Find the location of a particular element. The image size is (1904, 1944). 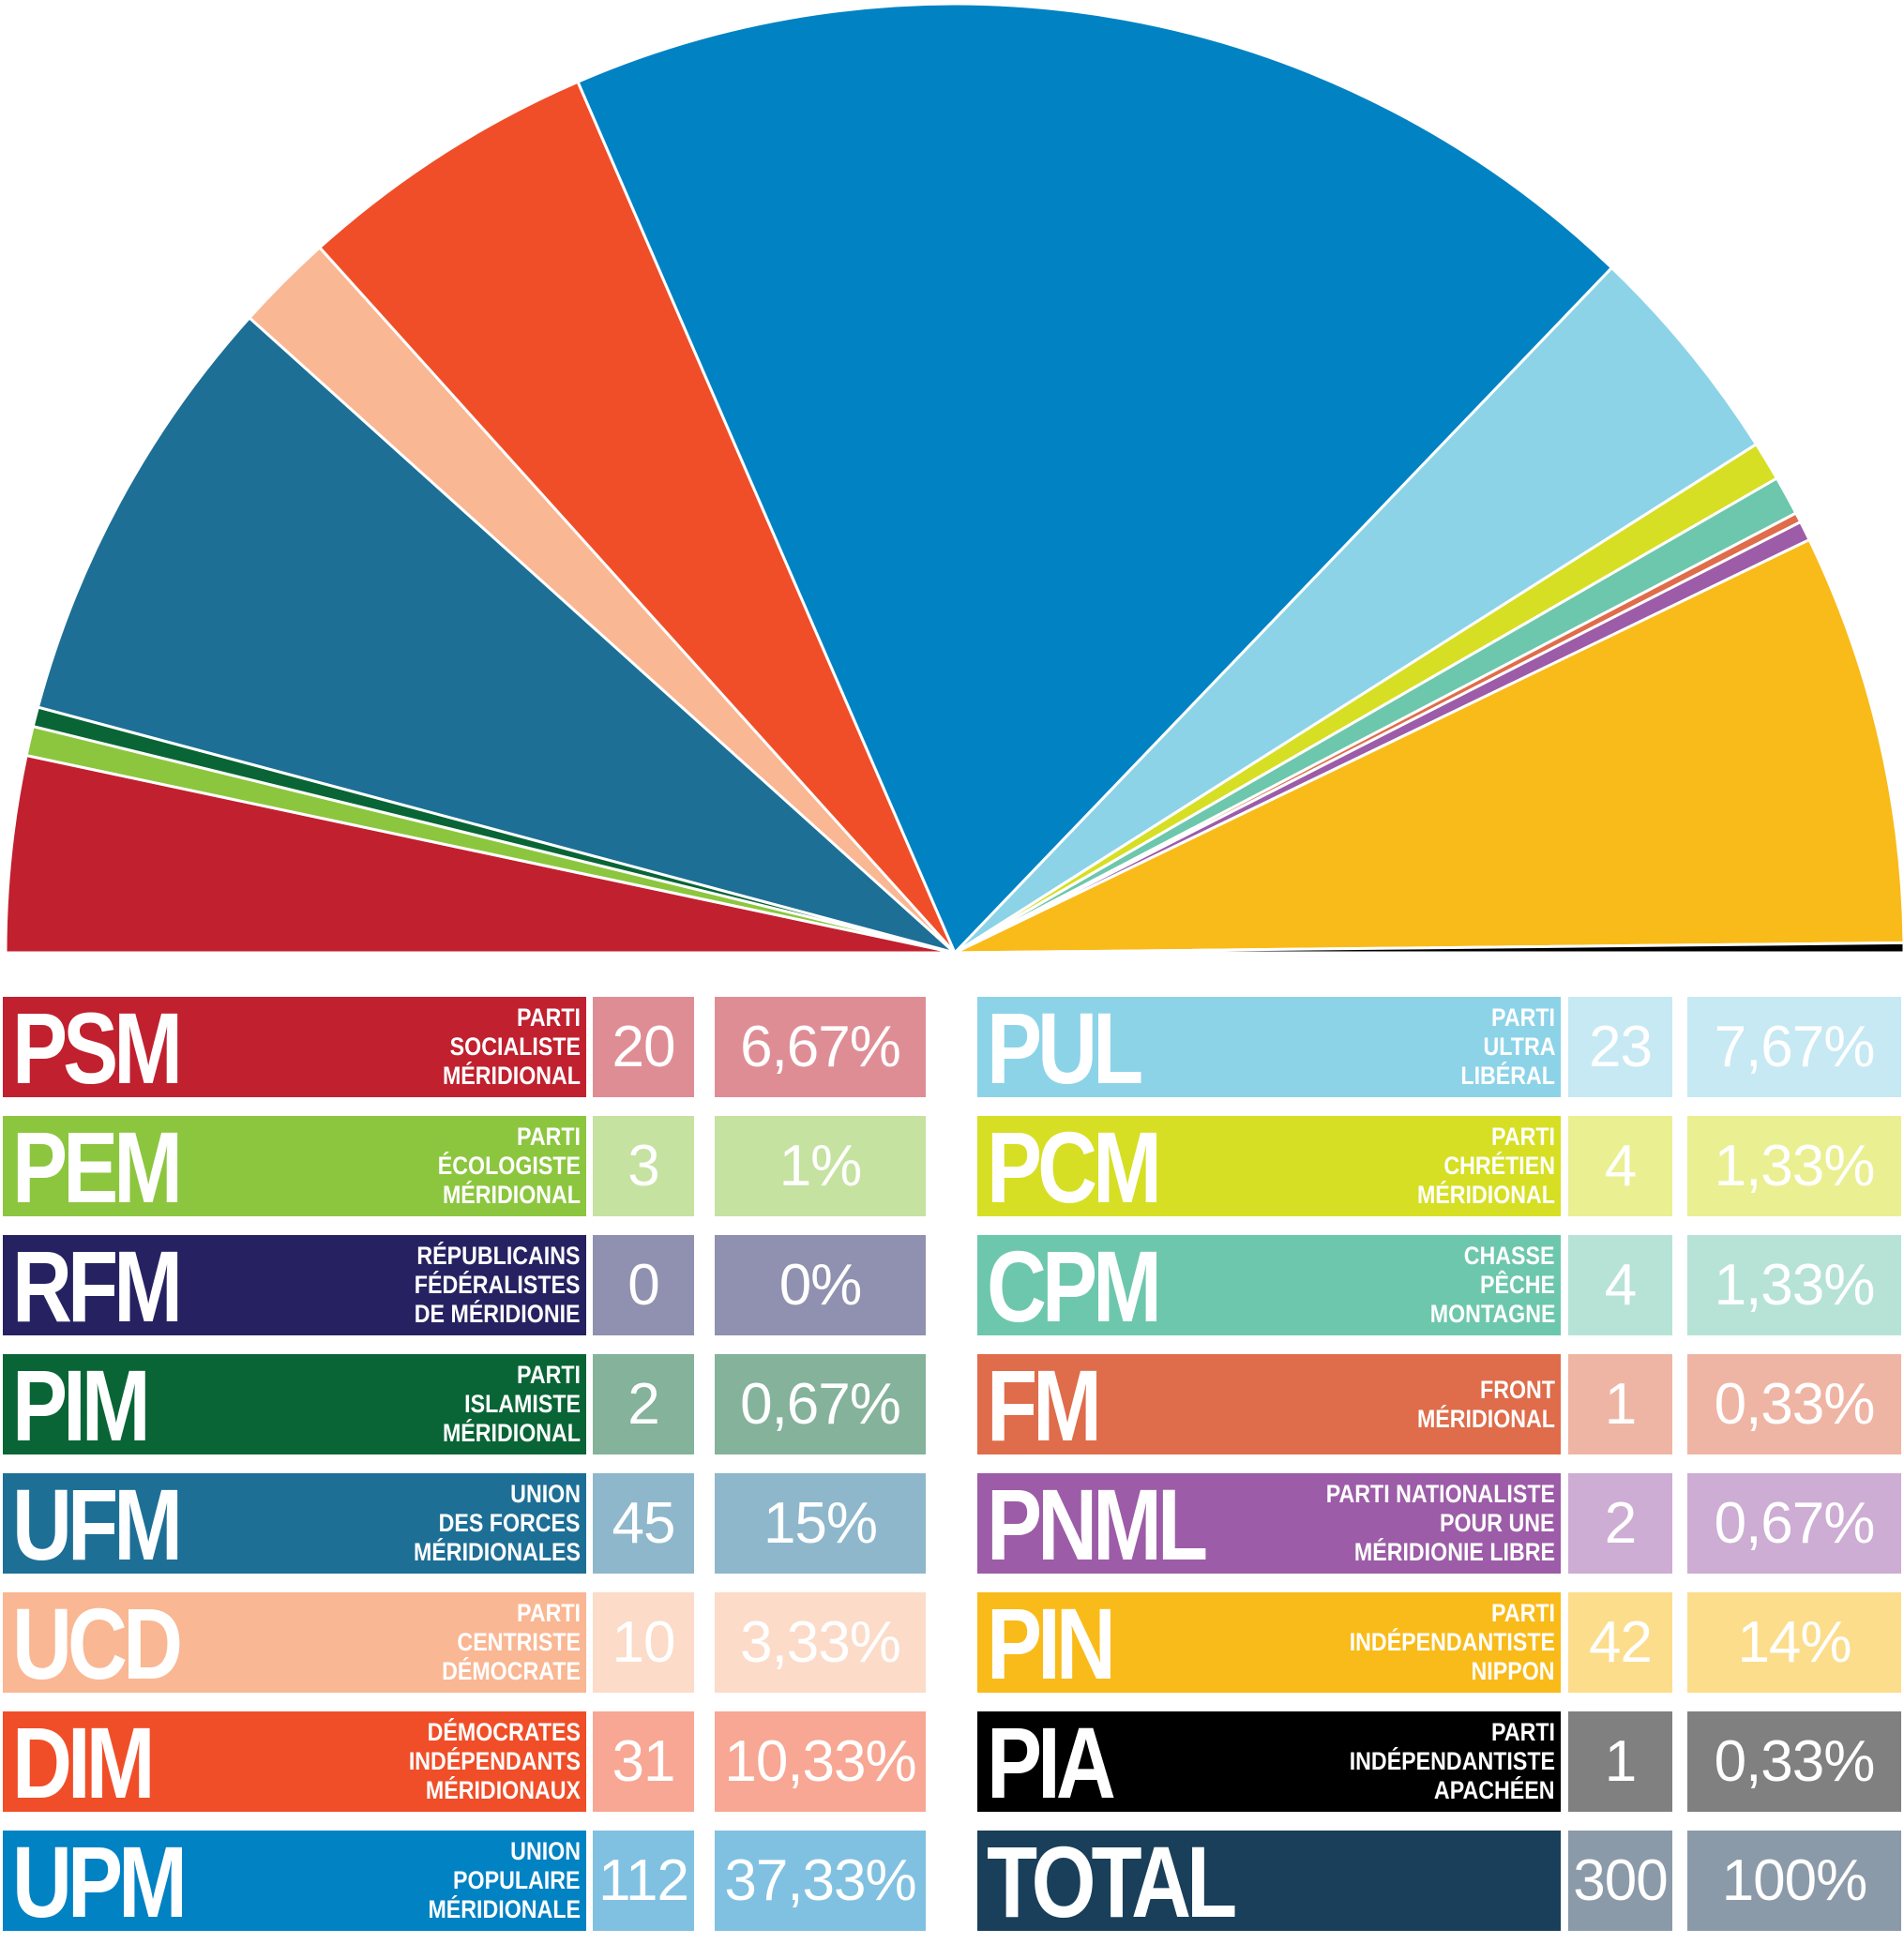

party-name-line: UNION is located at coordinates (545, 1851).